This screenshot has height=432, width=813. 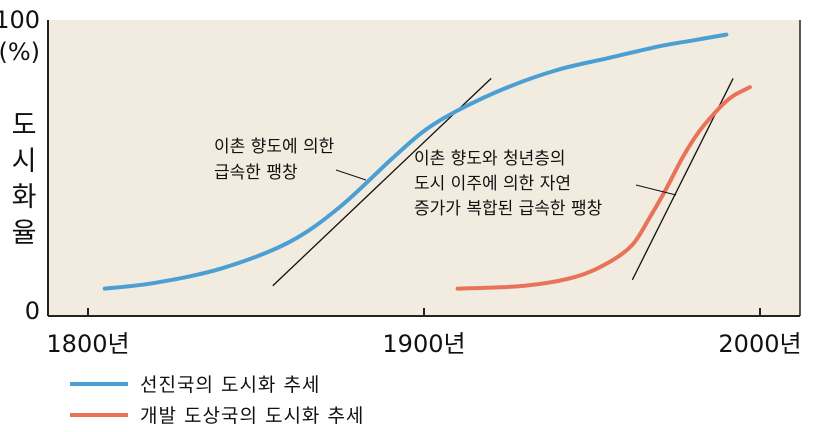 I want to click on legend-label: 개발 도상국의 도시화 추세, so click(x=252, y=416).